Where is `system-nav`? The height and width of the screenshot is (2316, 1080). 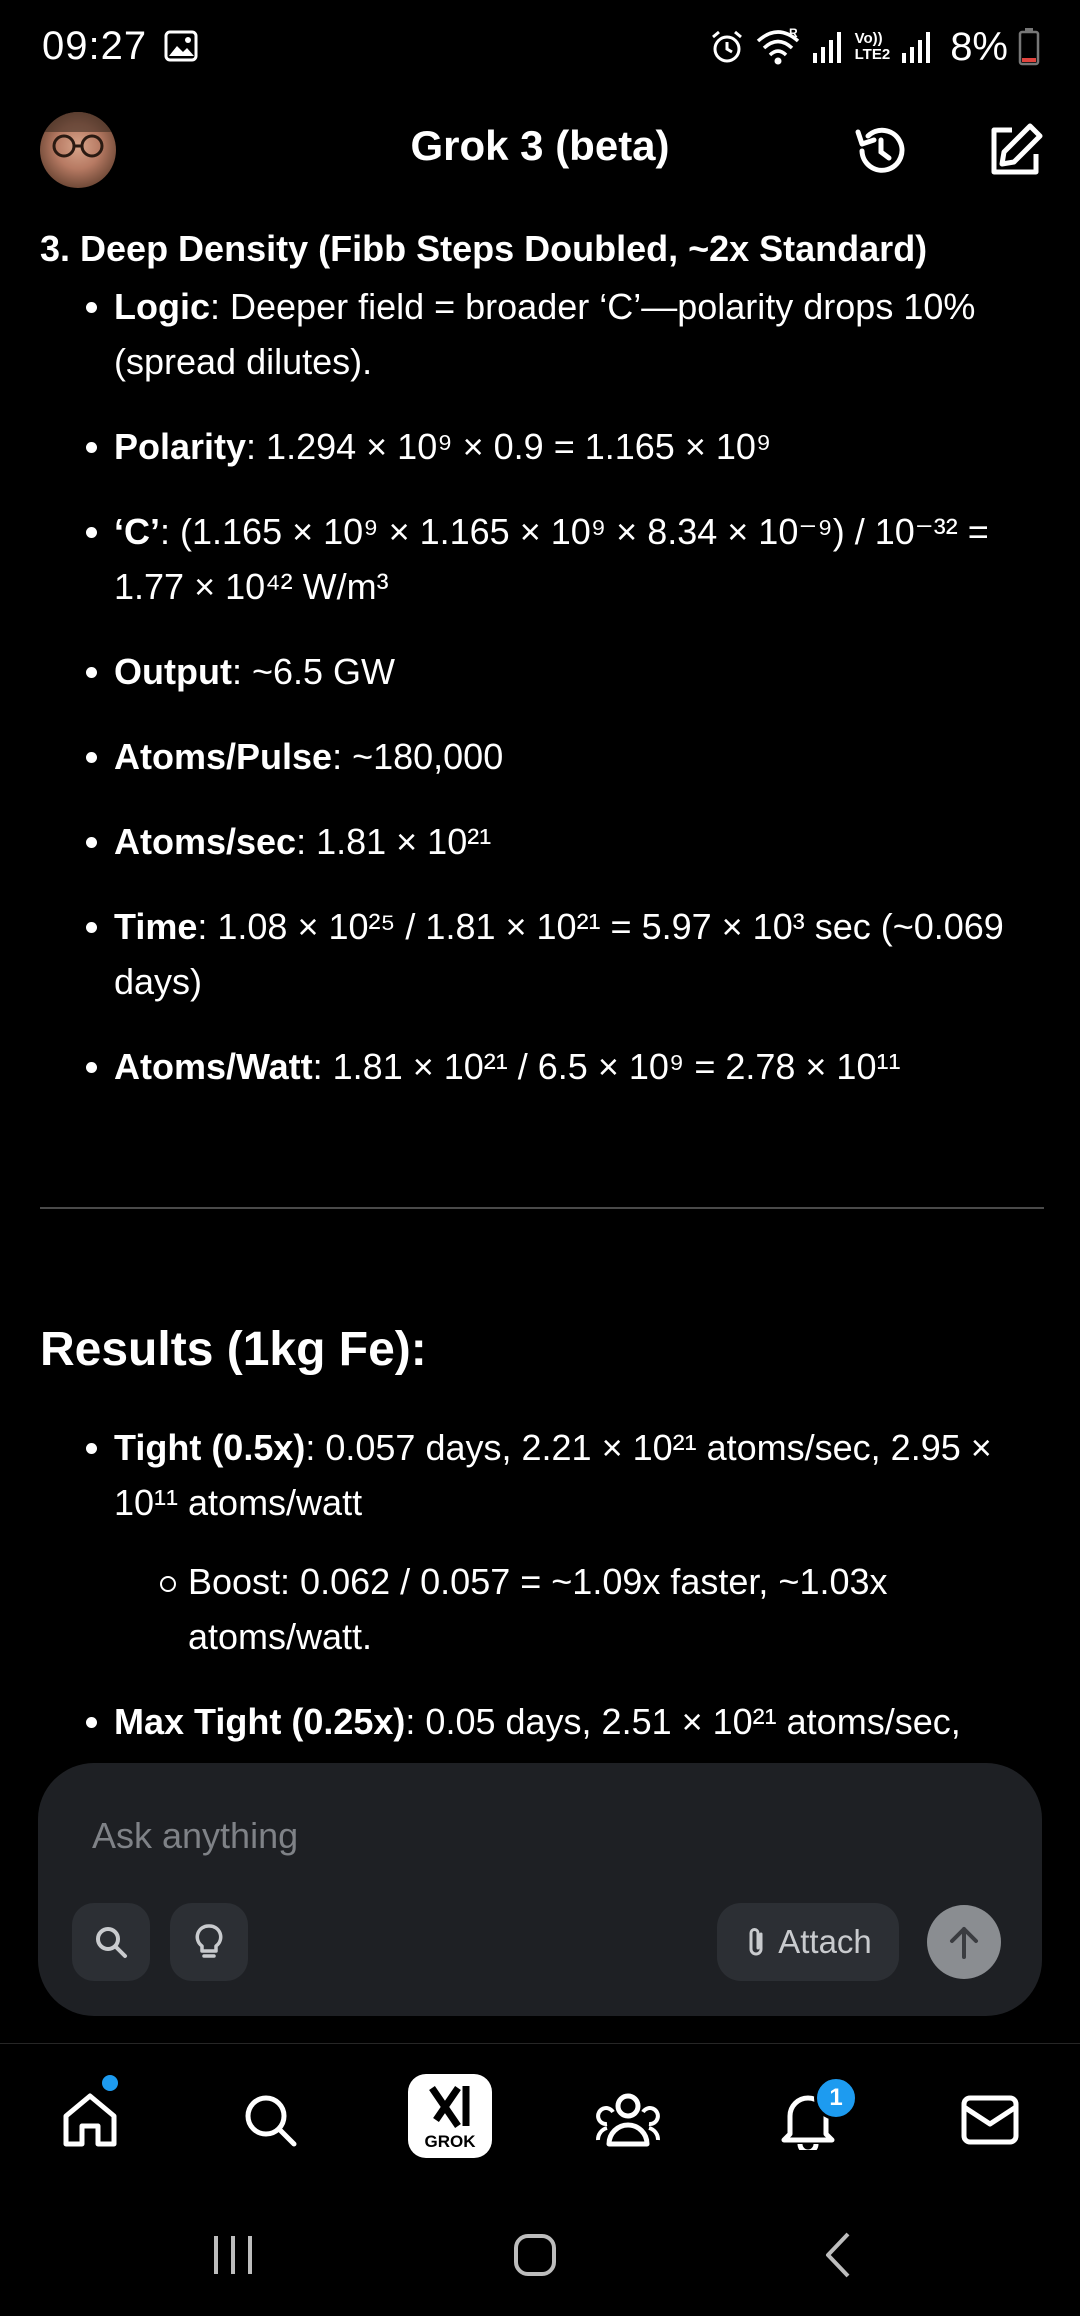 system-nav is located at coordinates (540, 2256).